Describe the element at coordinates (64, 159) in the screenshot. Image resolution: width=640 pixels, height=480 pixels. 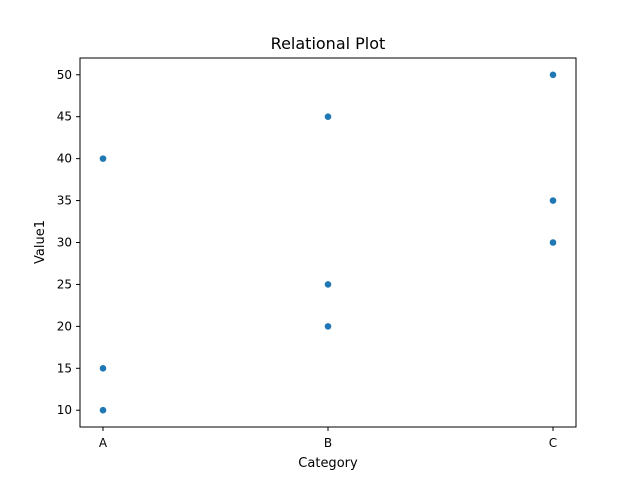
I see `y-tick-label: 40` at that location.